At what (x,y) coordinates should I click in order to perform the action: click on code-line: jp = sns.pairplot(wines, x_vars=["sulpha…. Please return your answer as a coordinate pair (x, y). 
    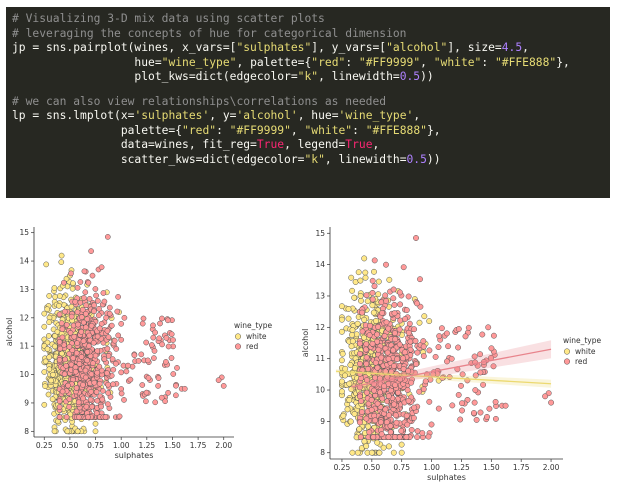
    Looking at the image, I should click on (311, 48).